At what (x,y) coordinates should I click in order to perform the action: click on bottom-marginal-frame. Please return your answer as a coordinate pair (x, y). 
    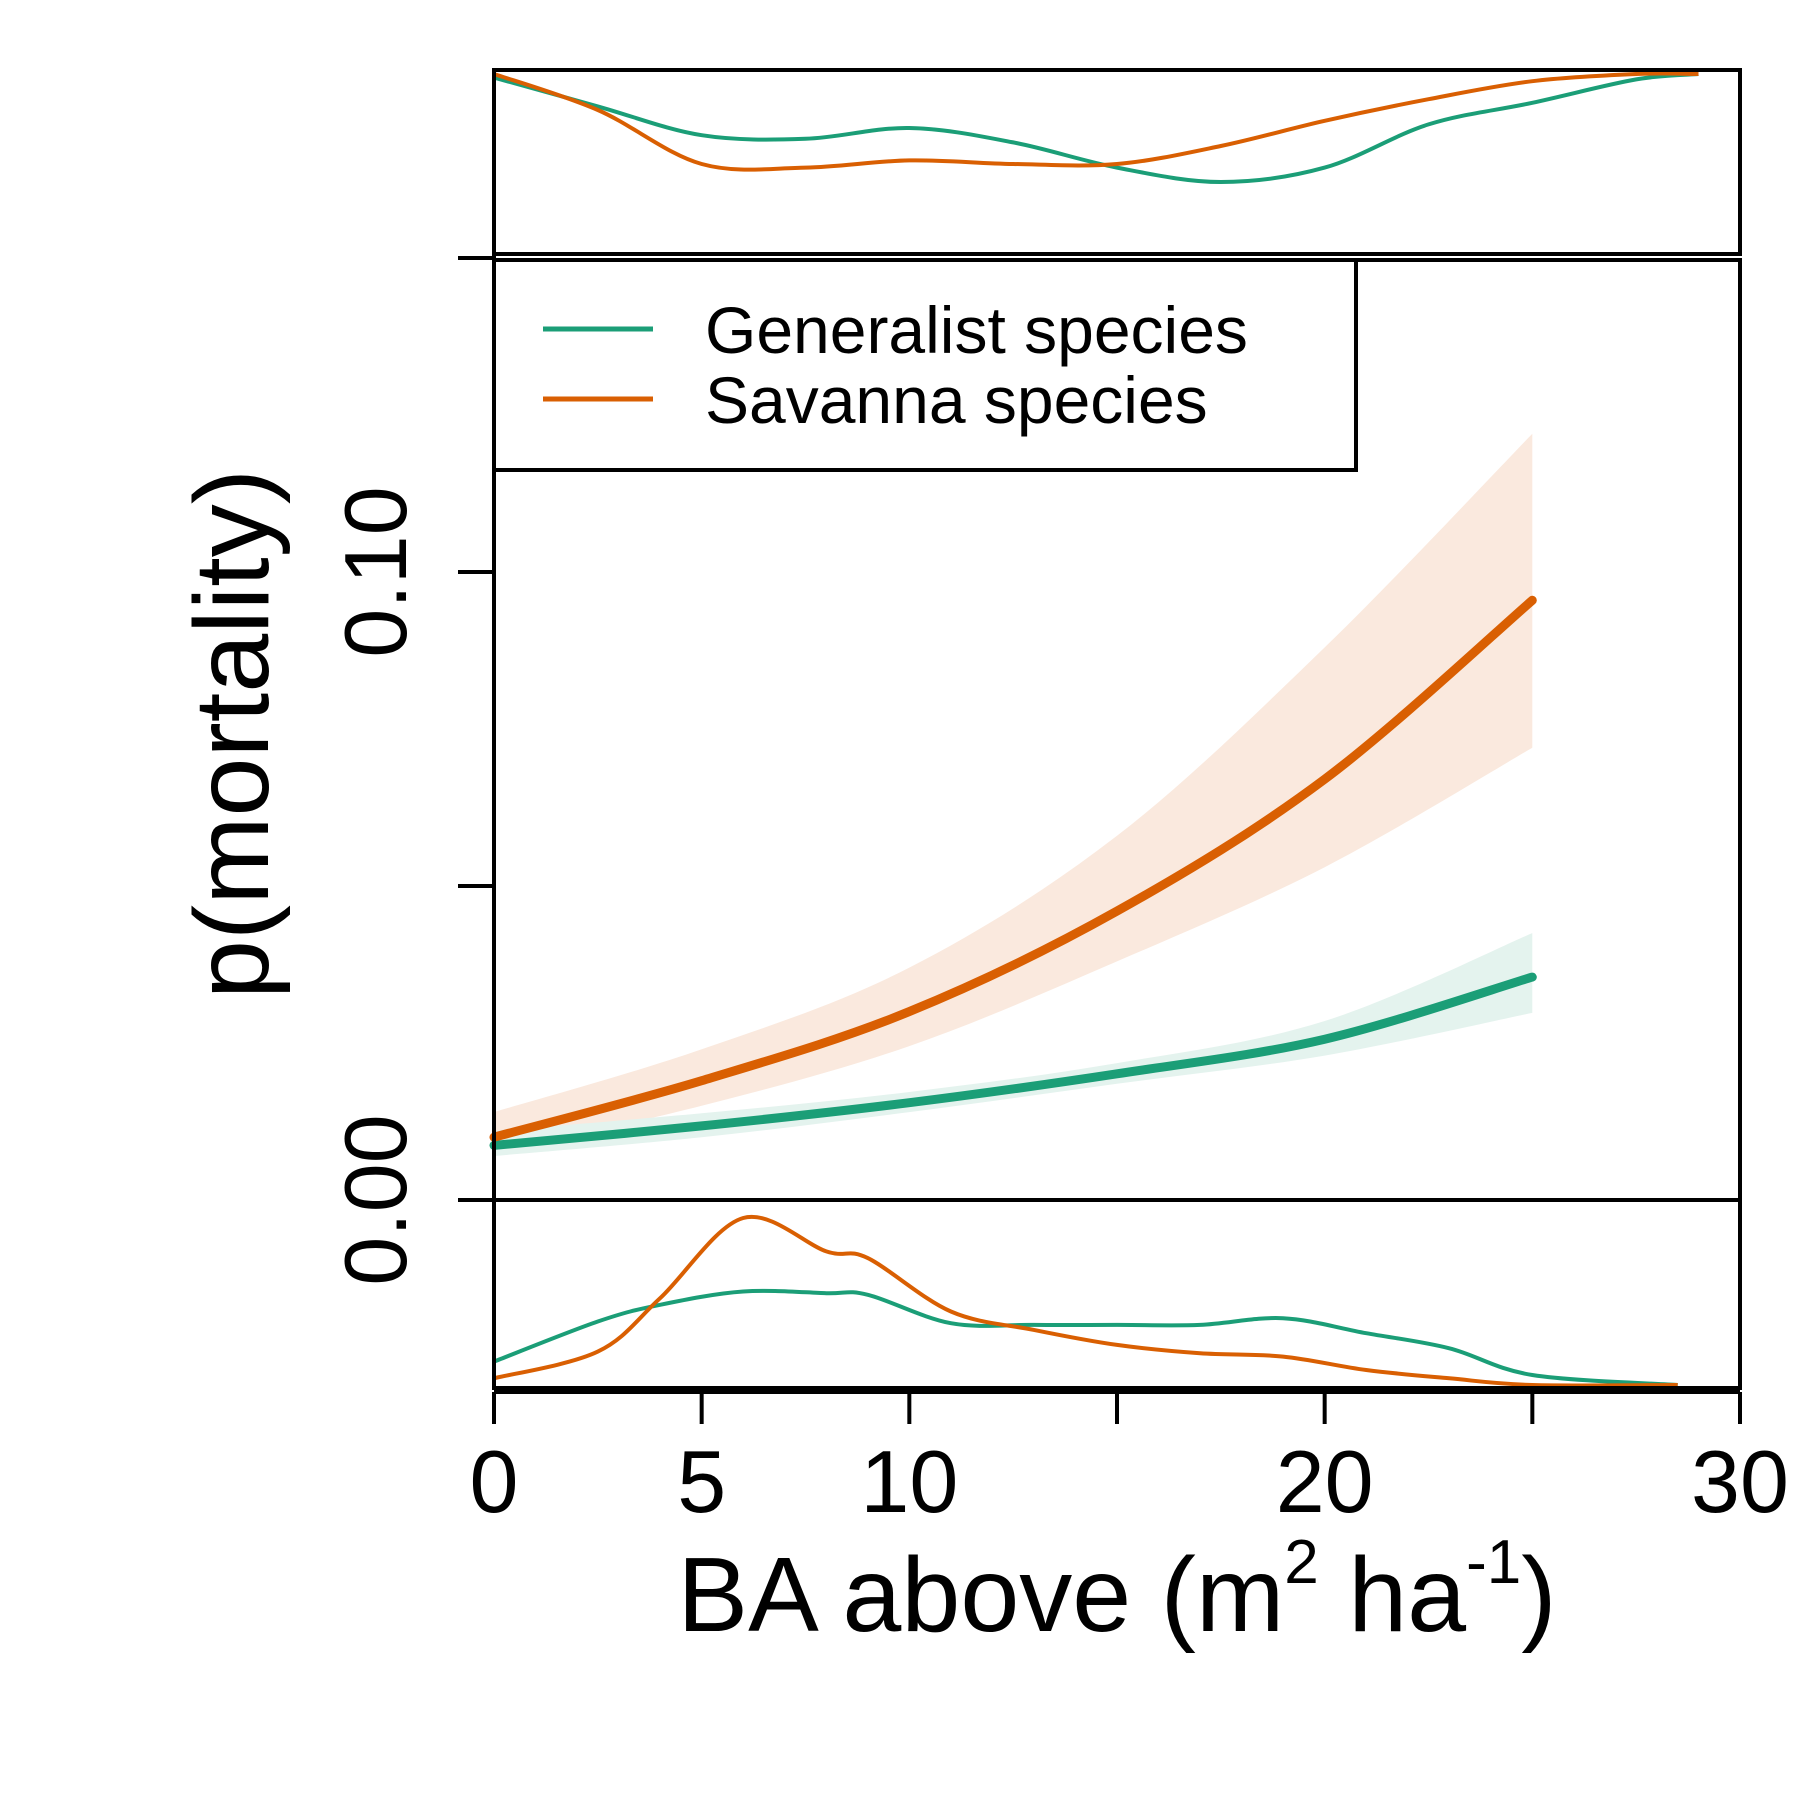
    Looking at the image, I should click on (1117, 1294).